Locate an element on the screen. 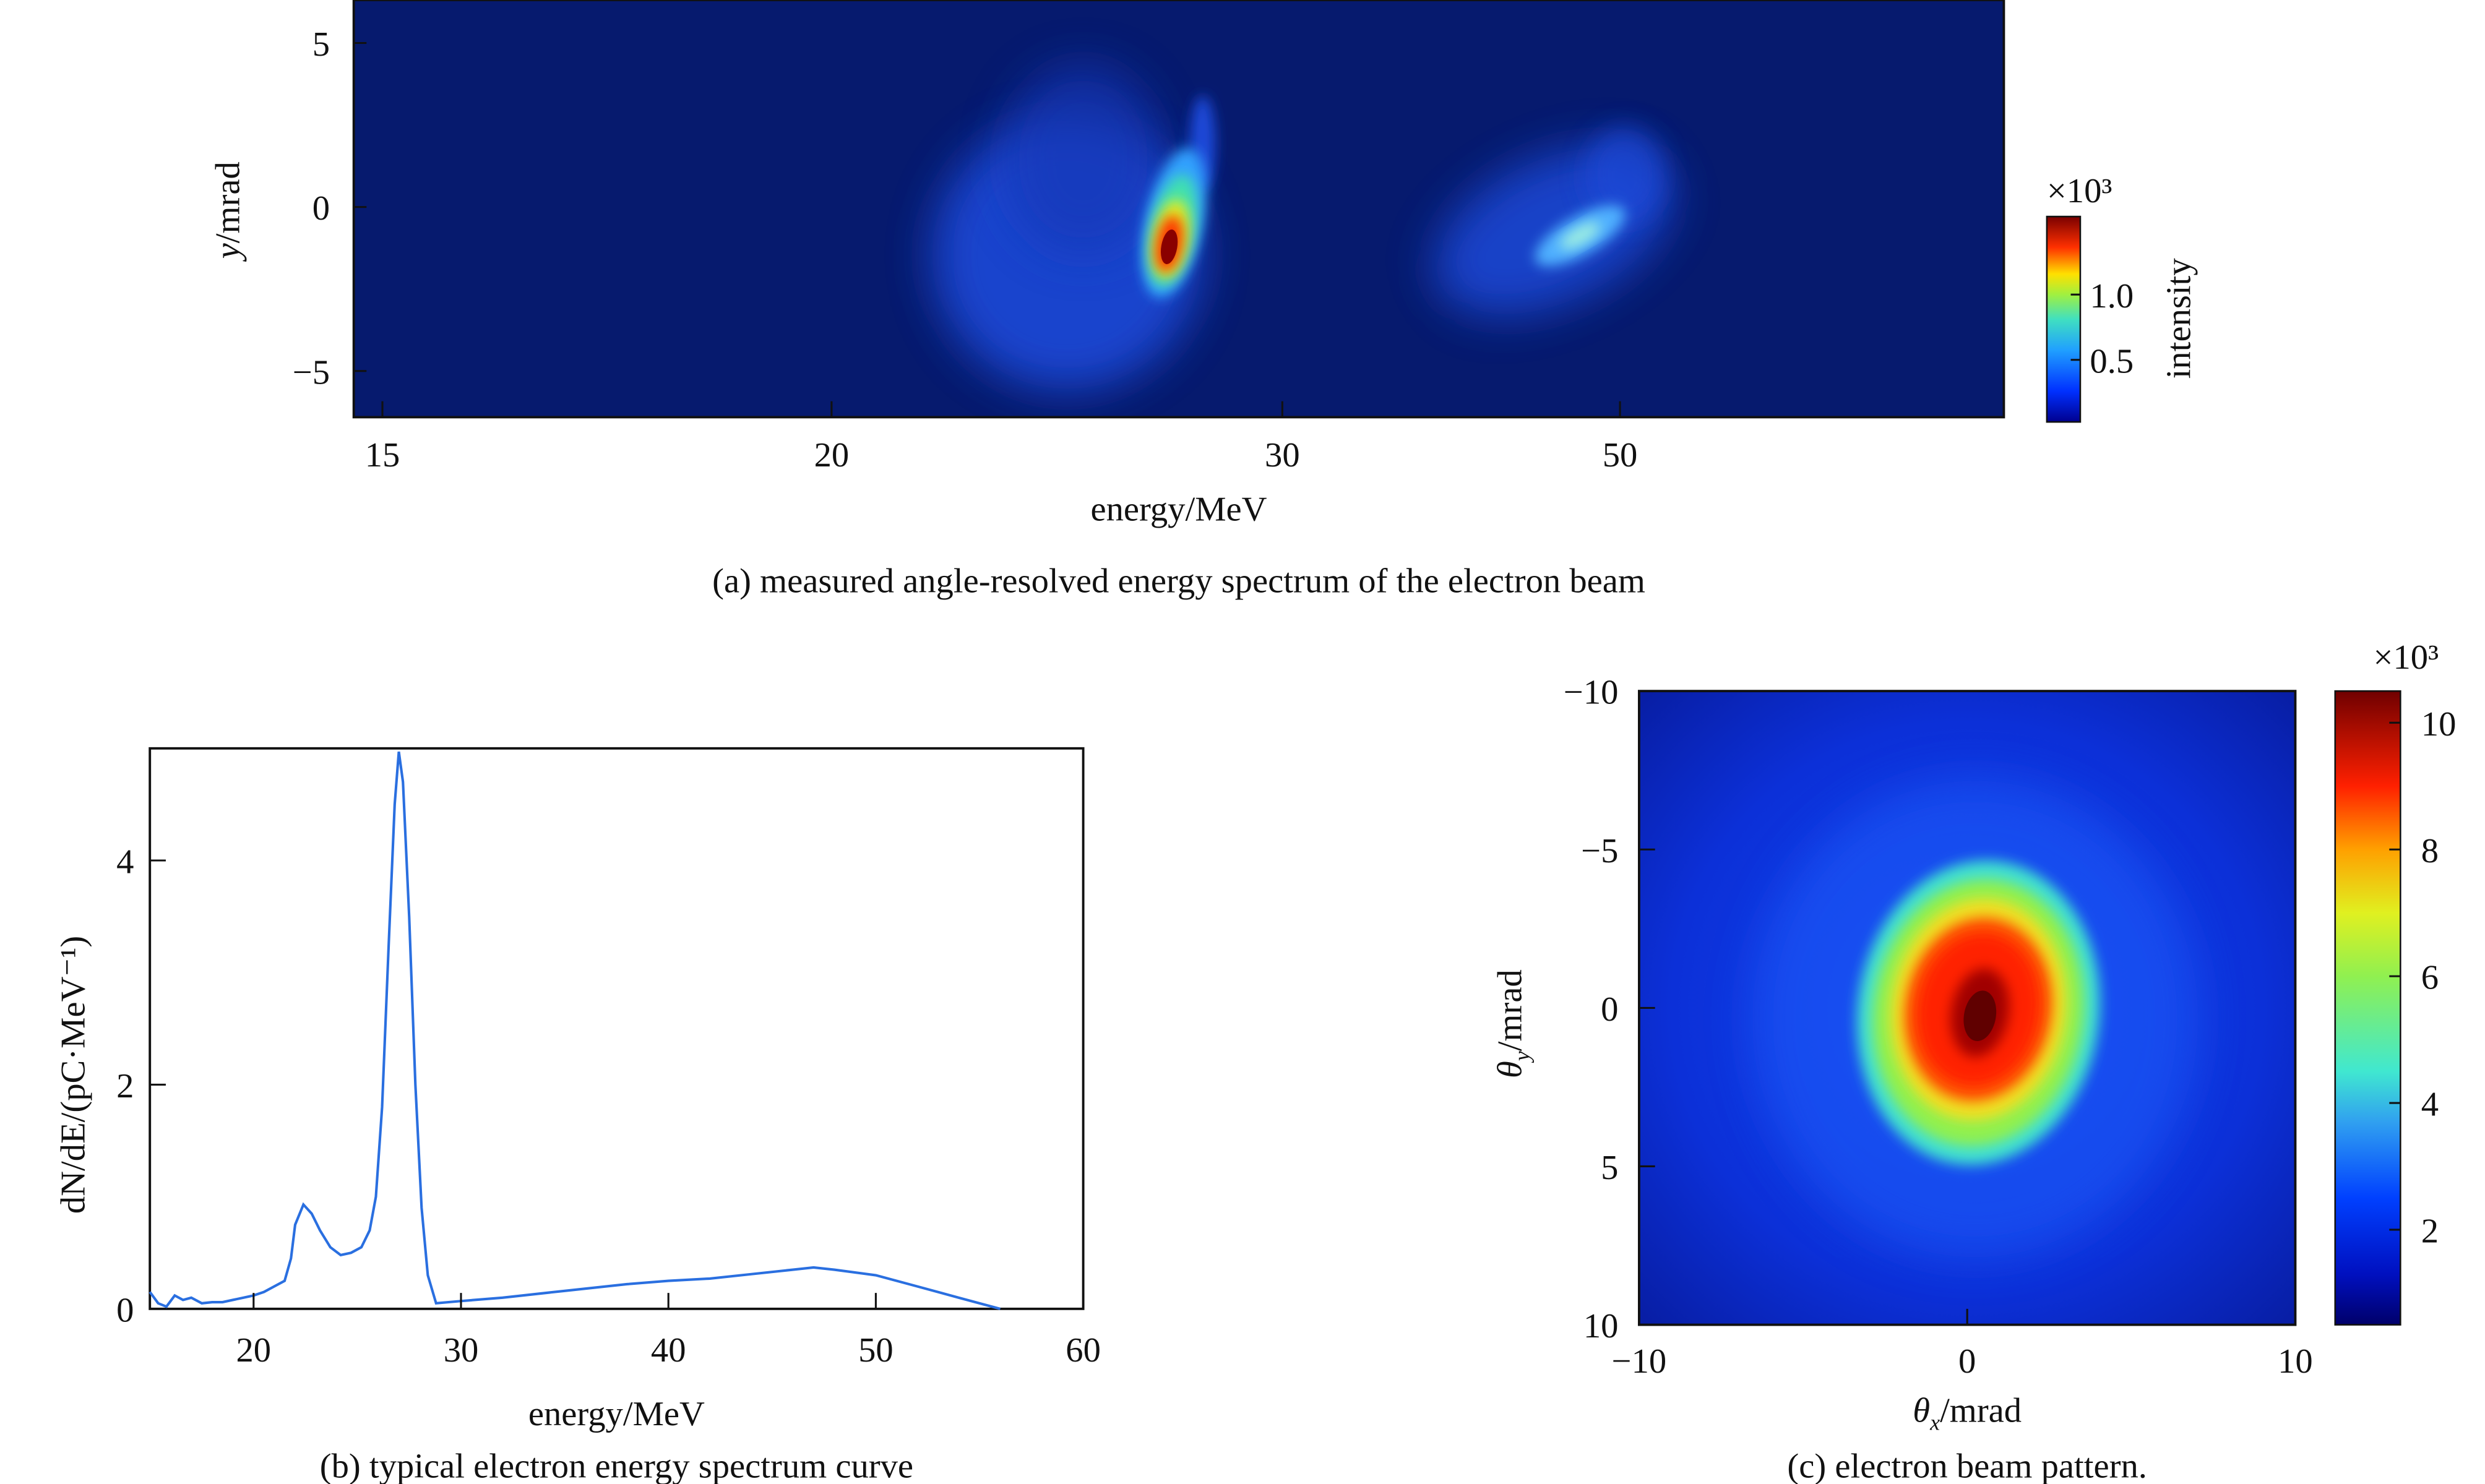 The image size is (2485, 1484). x-tick-label-a: 50 is located at coordinates (1620, 455).